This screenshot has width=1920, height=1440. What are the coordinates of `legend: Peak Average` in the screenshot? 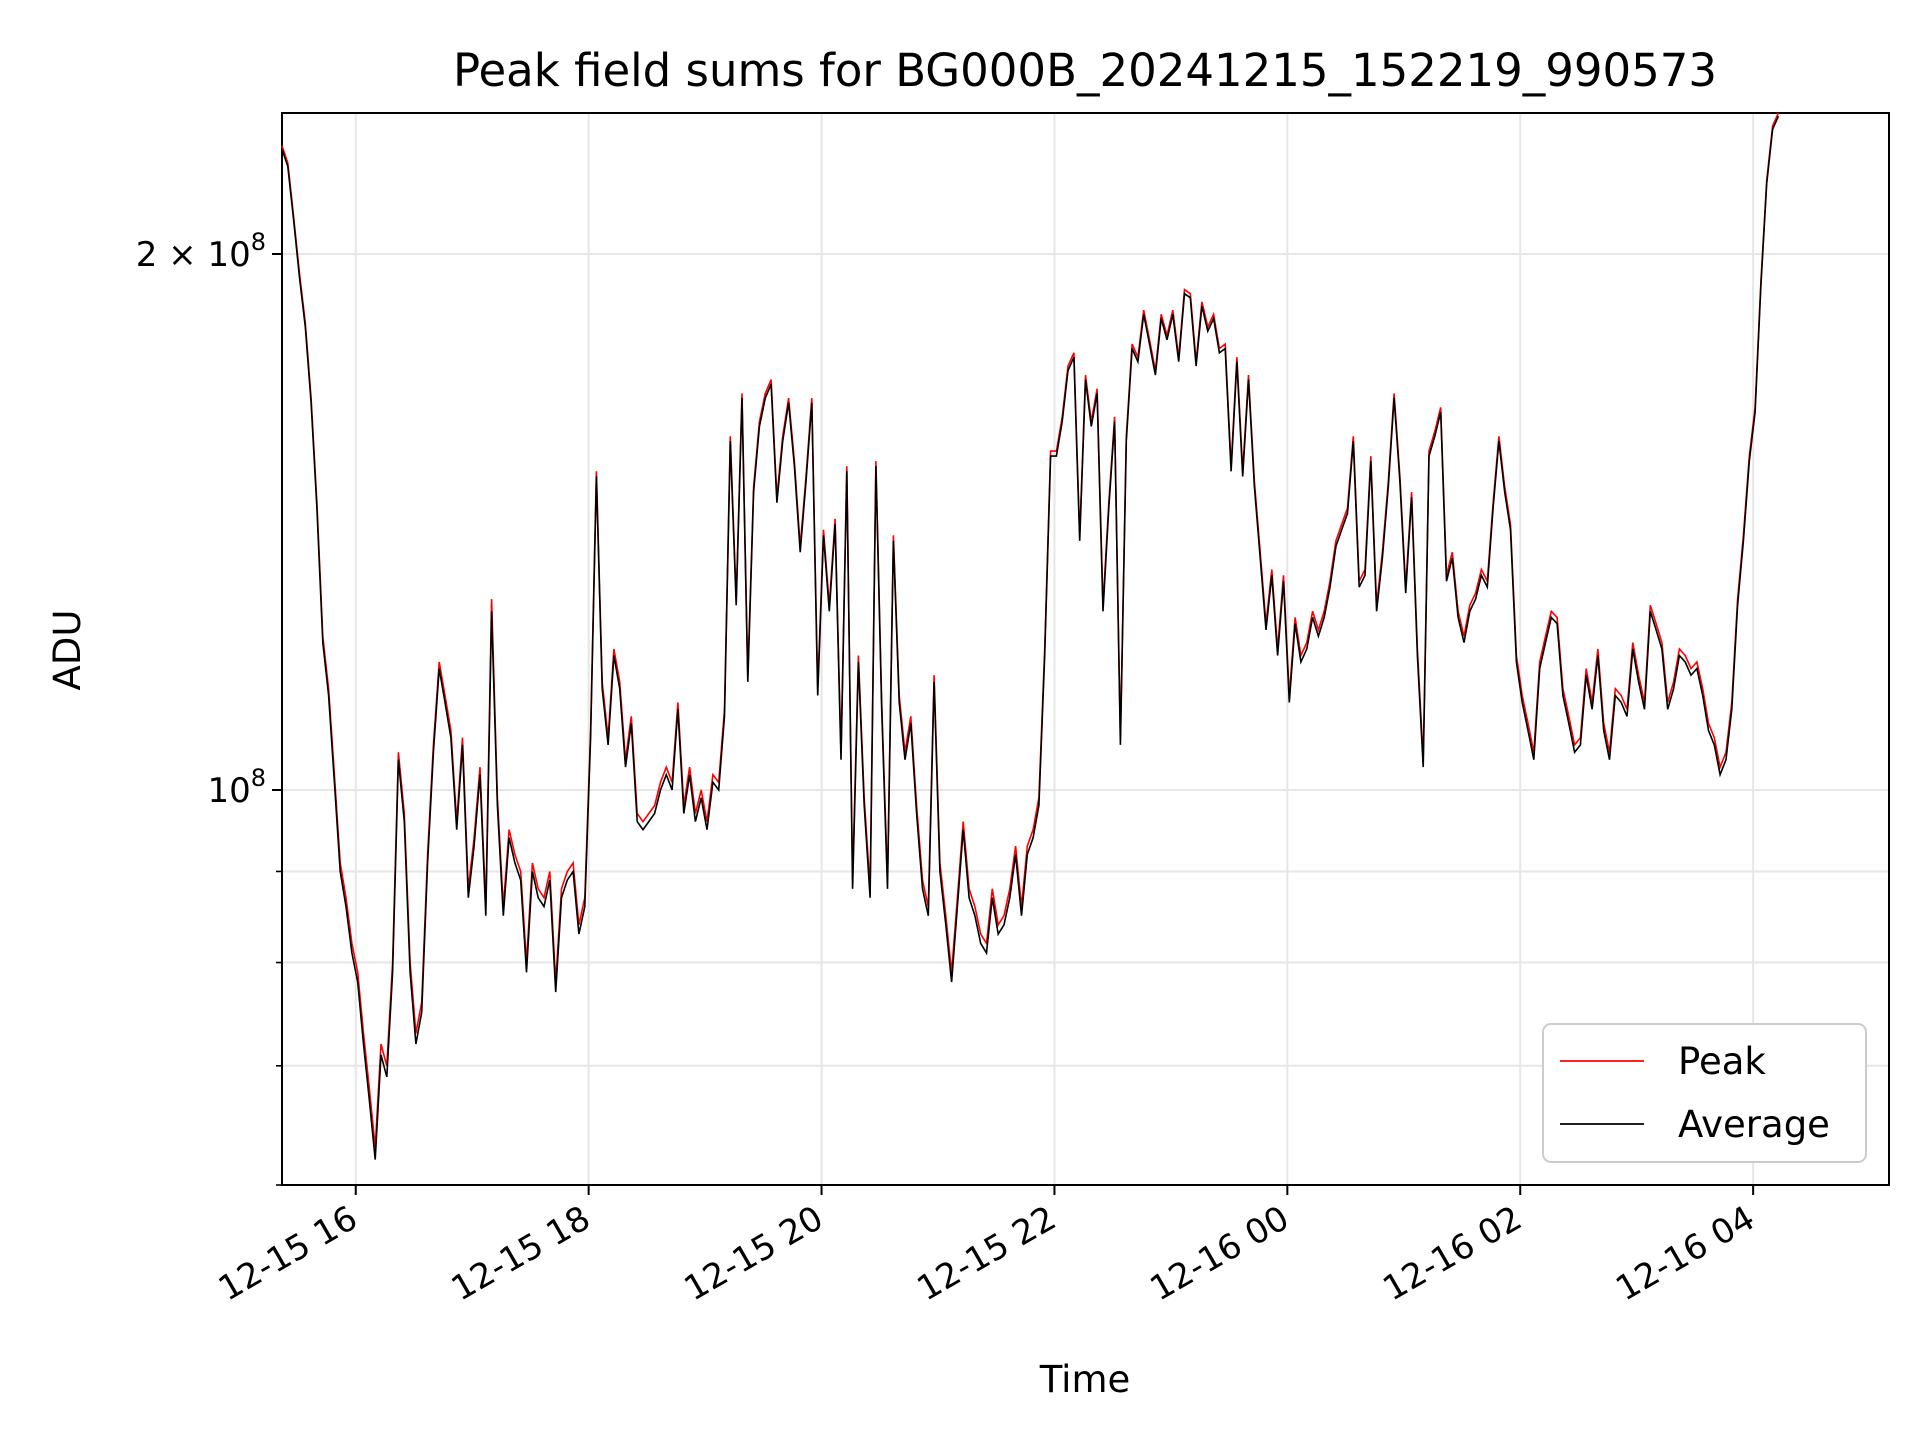 It's located at (1704, 1093).